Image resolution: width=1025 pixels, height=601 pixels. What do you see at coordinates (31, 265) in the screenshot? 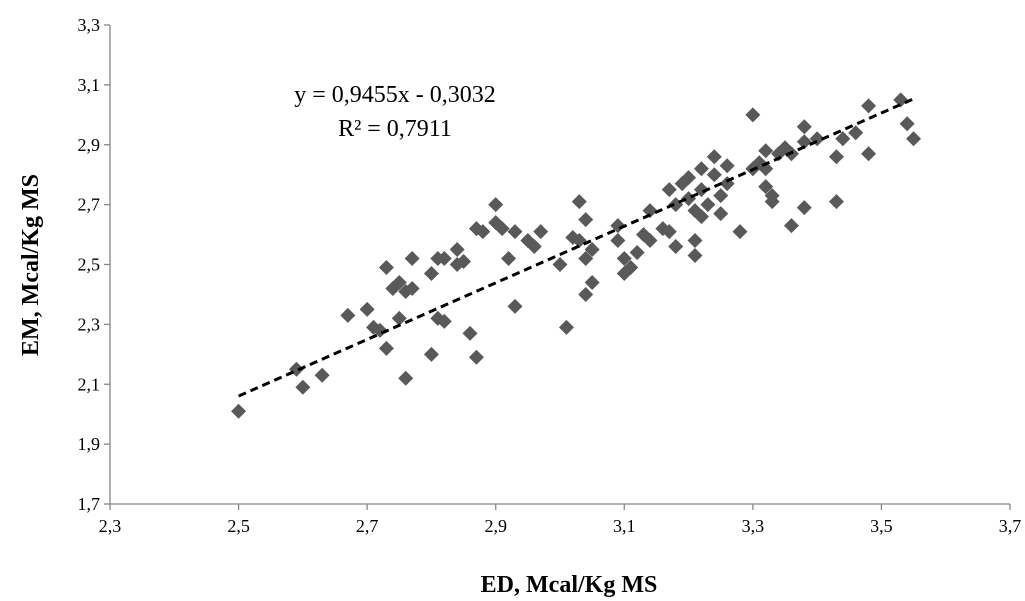
I see `y-axis-title: EM, Mcal/Kg MS` at bounding box center [31, 265].